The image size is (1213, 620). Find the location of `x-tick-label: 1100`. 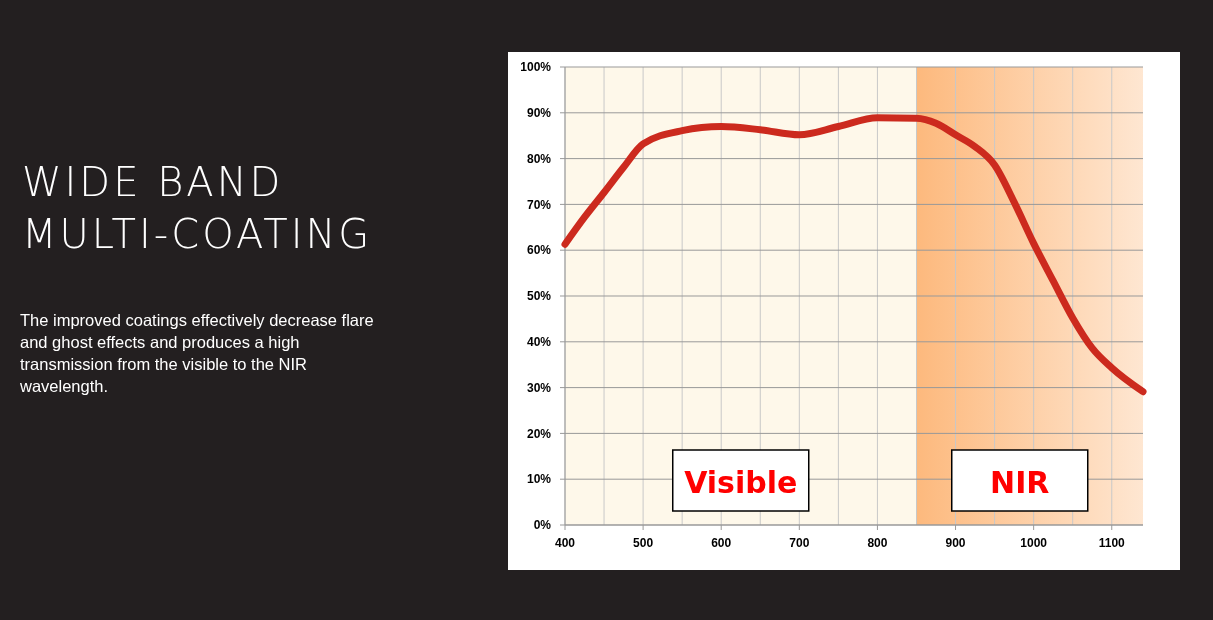

x-tick-label: 1100 is located at coordinates (1112, 543).